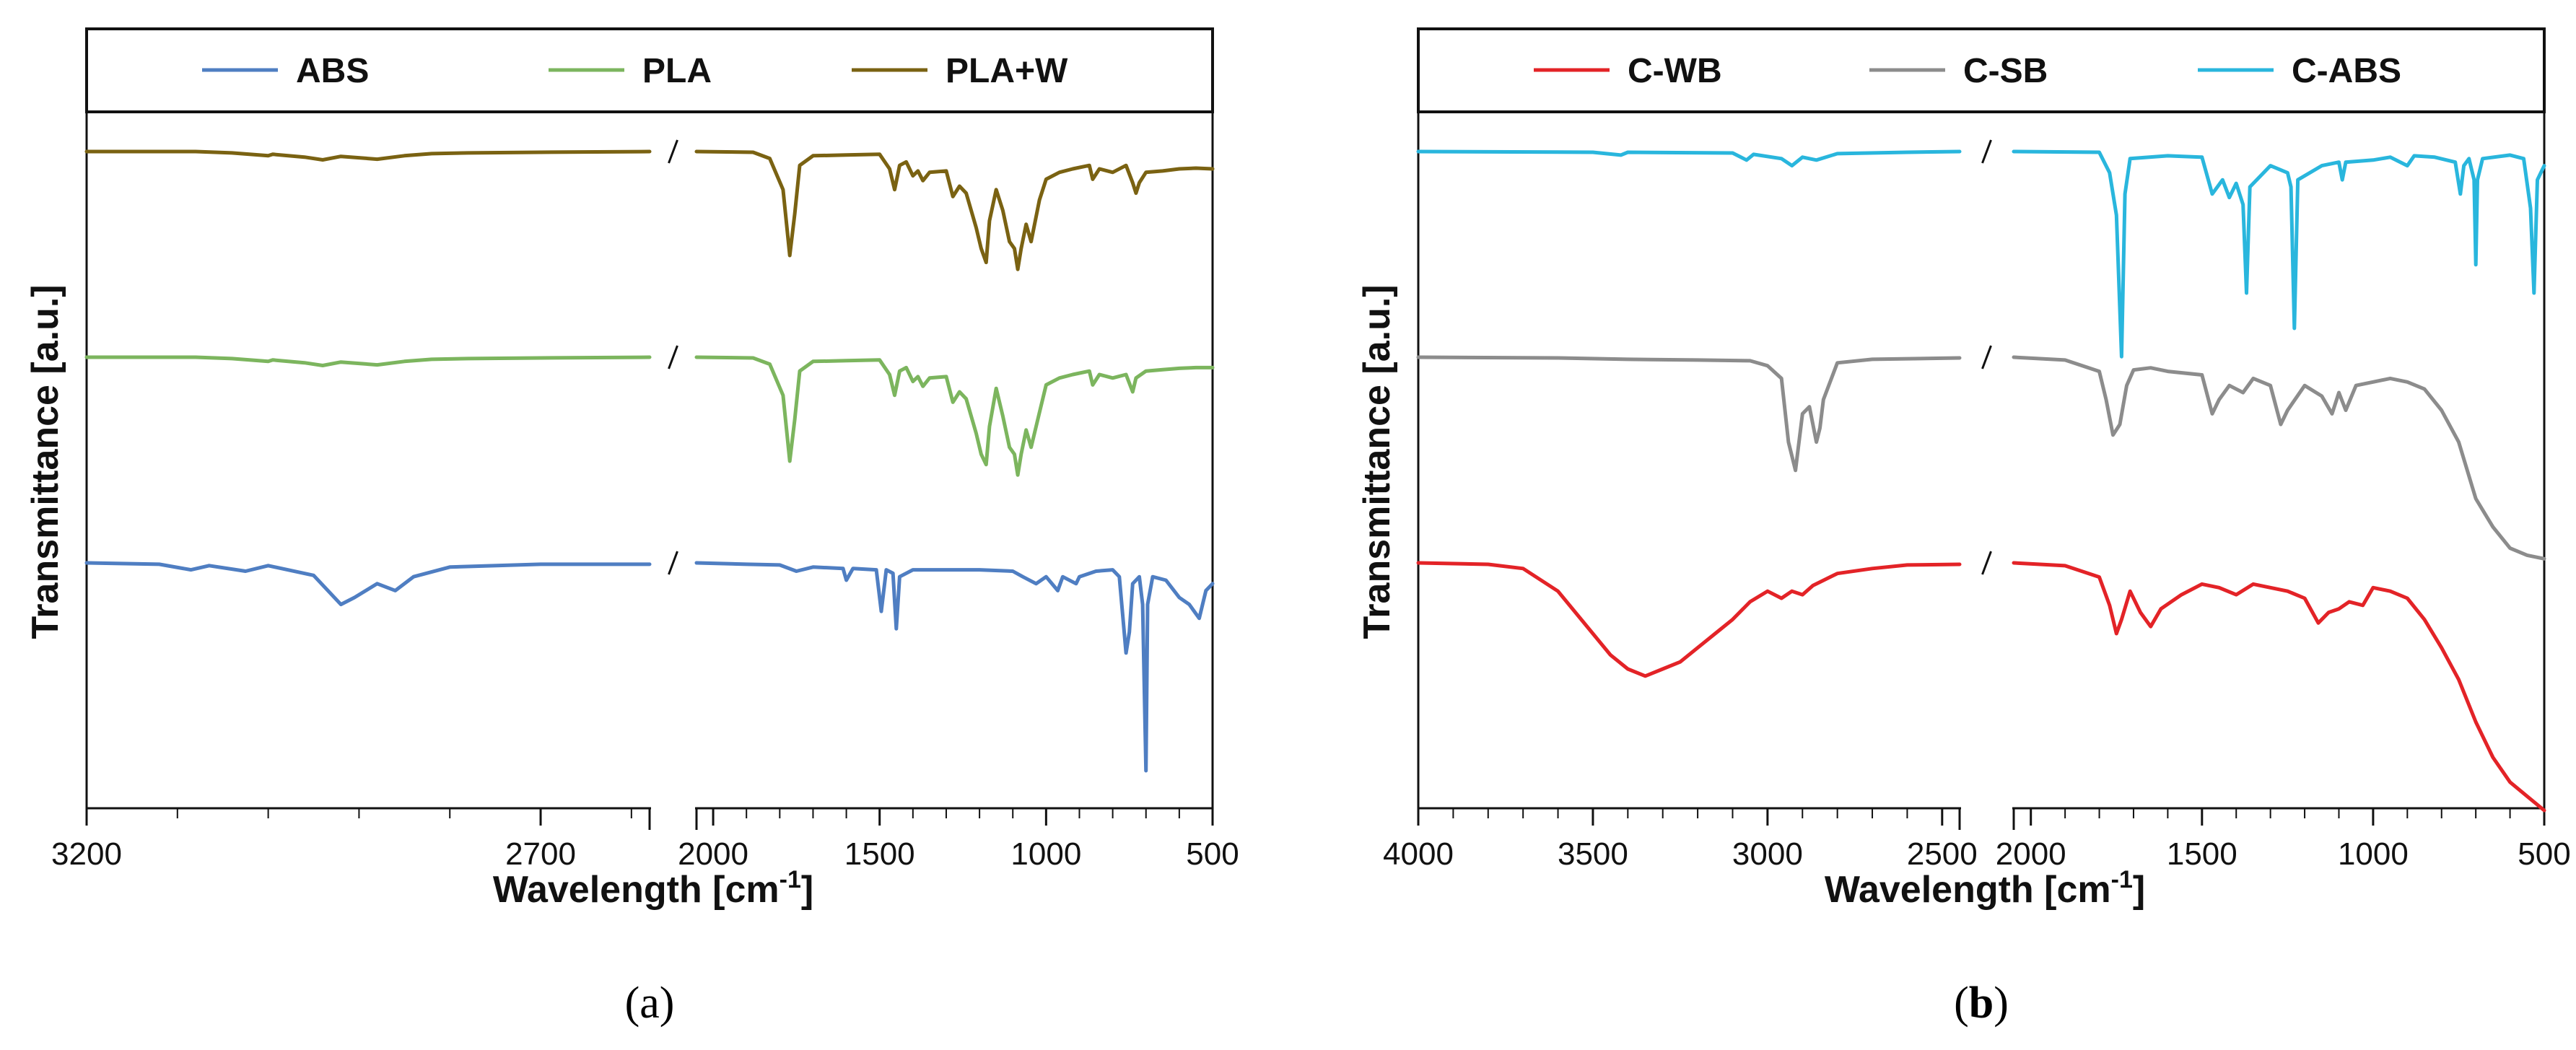 The width and height of the screenshot is (2576, 1050). What do you see at coordinates (879, 854) in the screenshot?
I see `tick-label-p0: 1500` at bounding box center [879, 854].